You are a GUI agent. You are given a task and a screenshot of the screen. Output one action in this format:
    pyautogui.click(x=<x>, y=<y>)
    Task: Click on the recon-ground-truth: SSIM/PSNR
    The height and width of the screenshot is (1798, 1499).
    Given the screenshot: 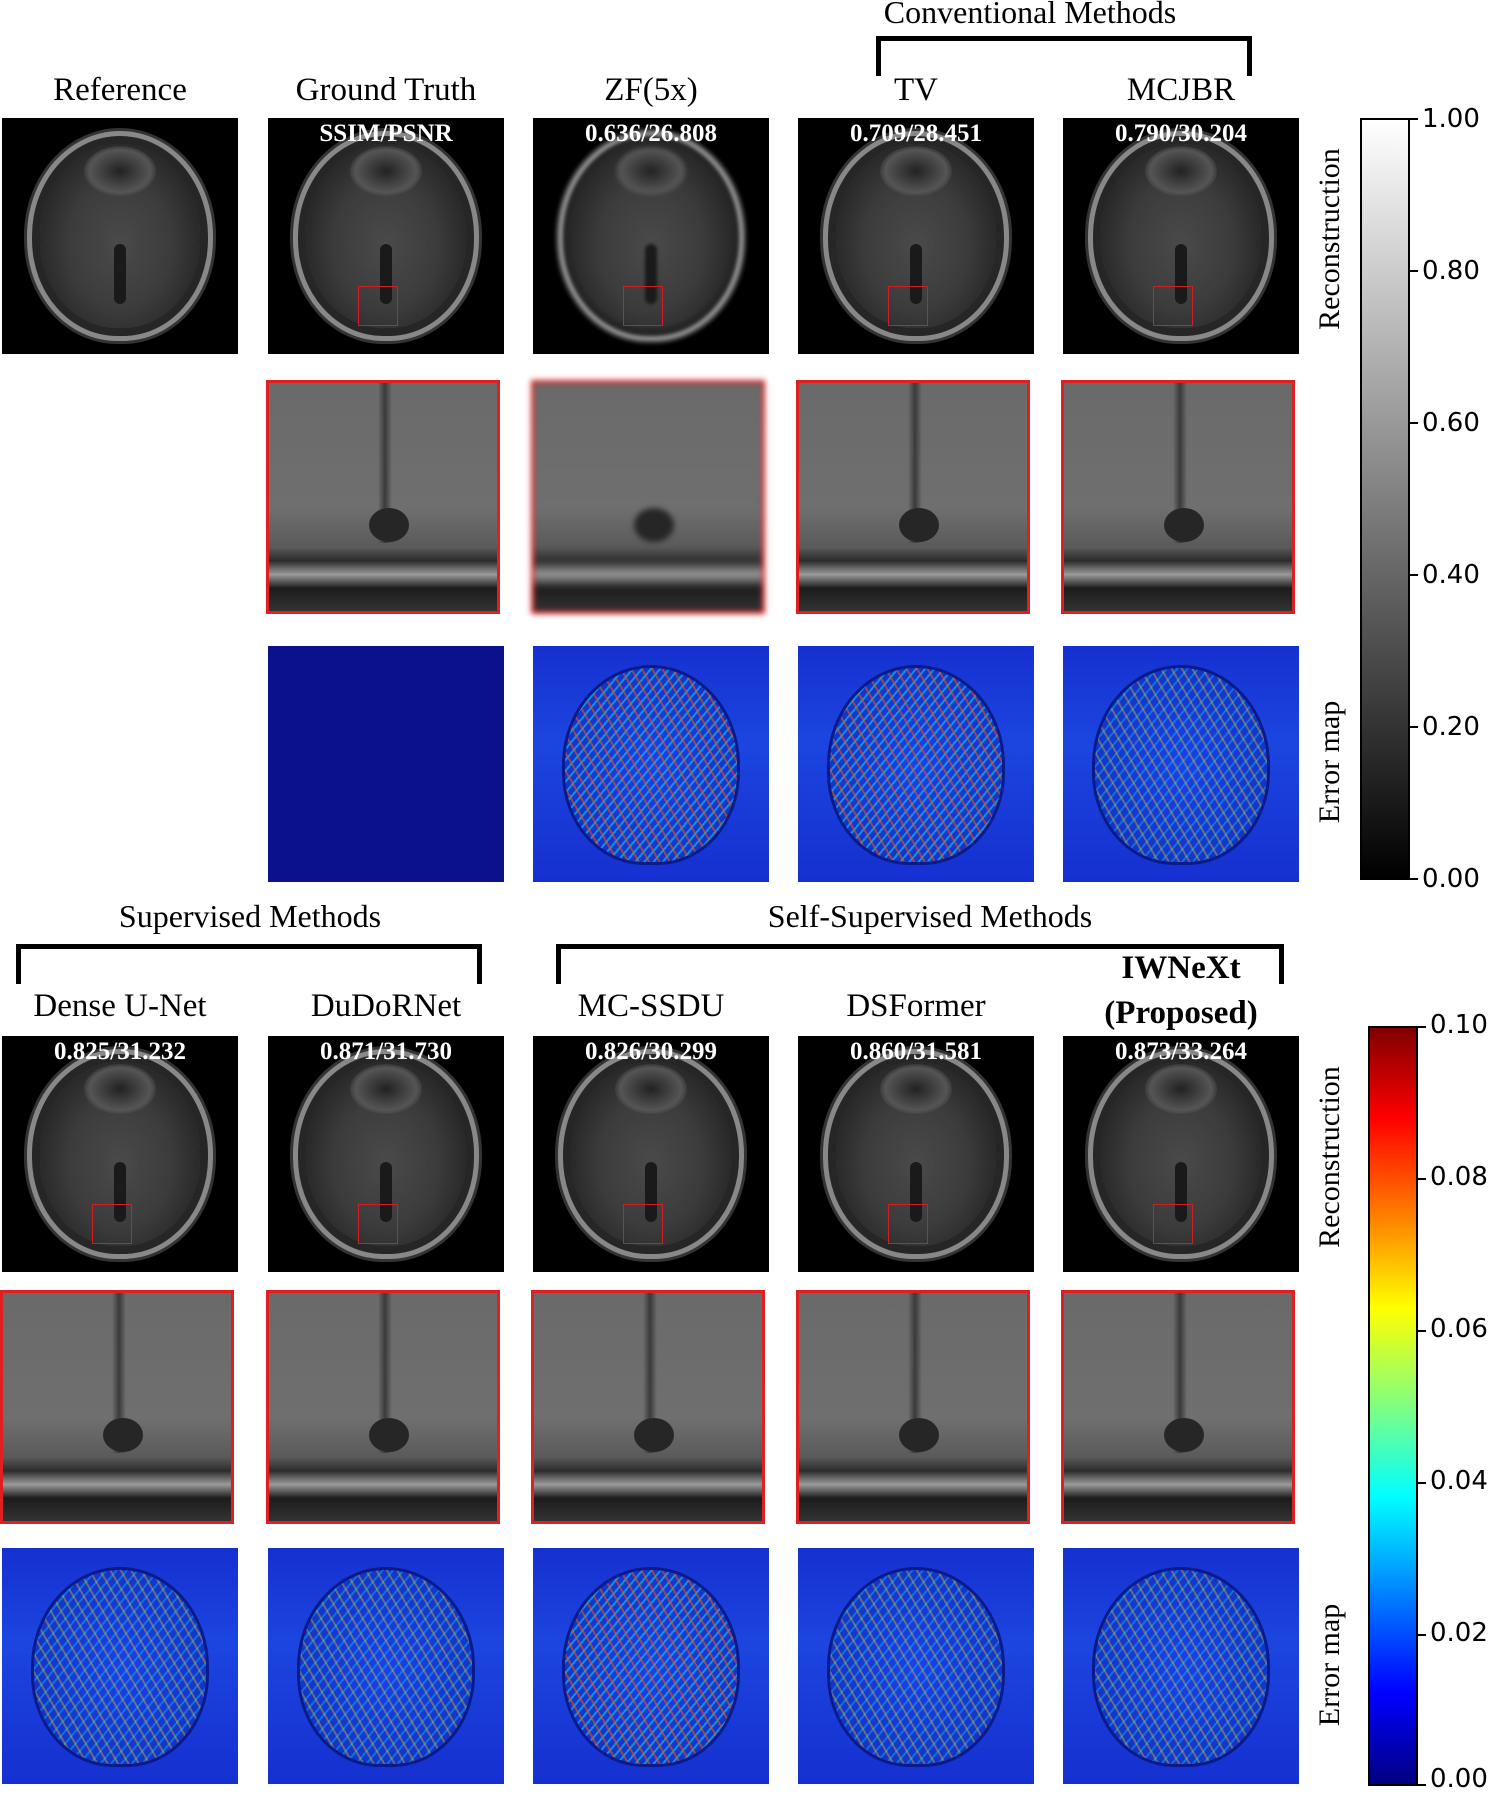 What is the action you would take?
    pyautogui.click(x=386, y=236)
    